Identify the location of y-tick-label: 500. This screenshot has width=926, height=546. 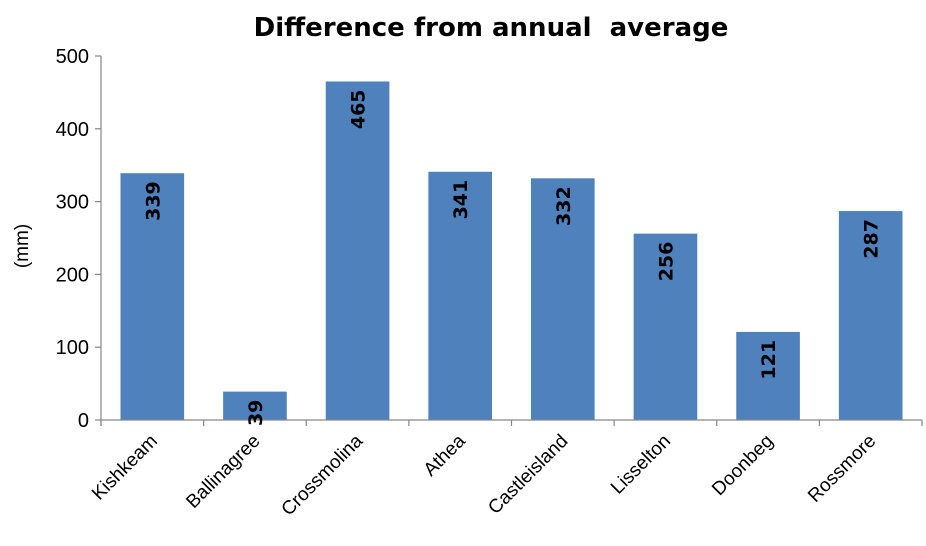
(72, 57).